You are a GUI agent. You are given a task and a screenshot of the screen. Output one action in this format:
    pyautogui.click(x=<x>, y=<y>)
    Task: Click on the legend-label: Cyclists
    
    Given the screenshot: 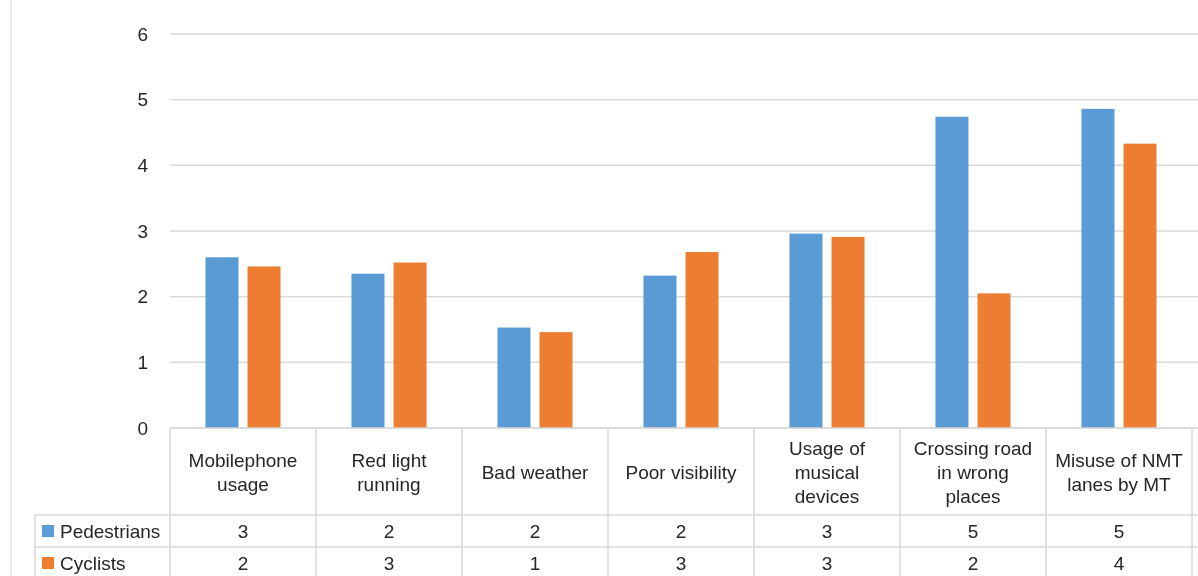 What is the action you would take?
    pyautogui.click(x=93, y=563)
    